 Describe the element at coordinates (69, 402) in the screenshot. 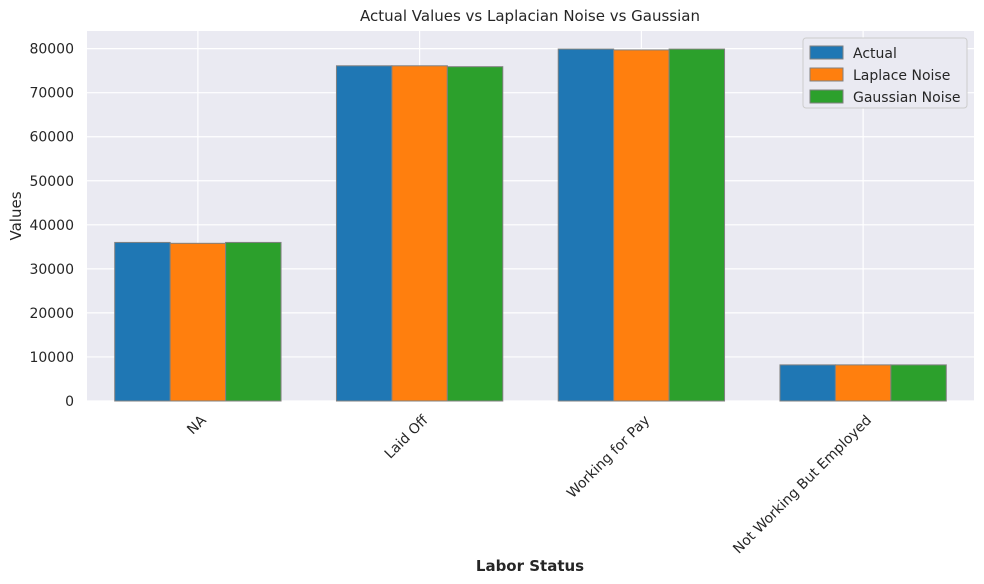

I see `y-tick-label: 0` at that location.